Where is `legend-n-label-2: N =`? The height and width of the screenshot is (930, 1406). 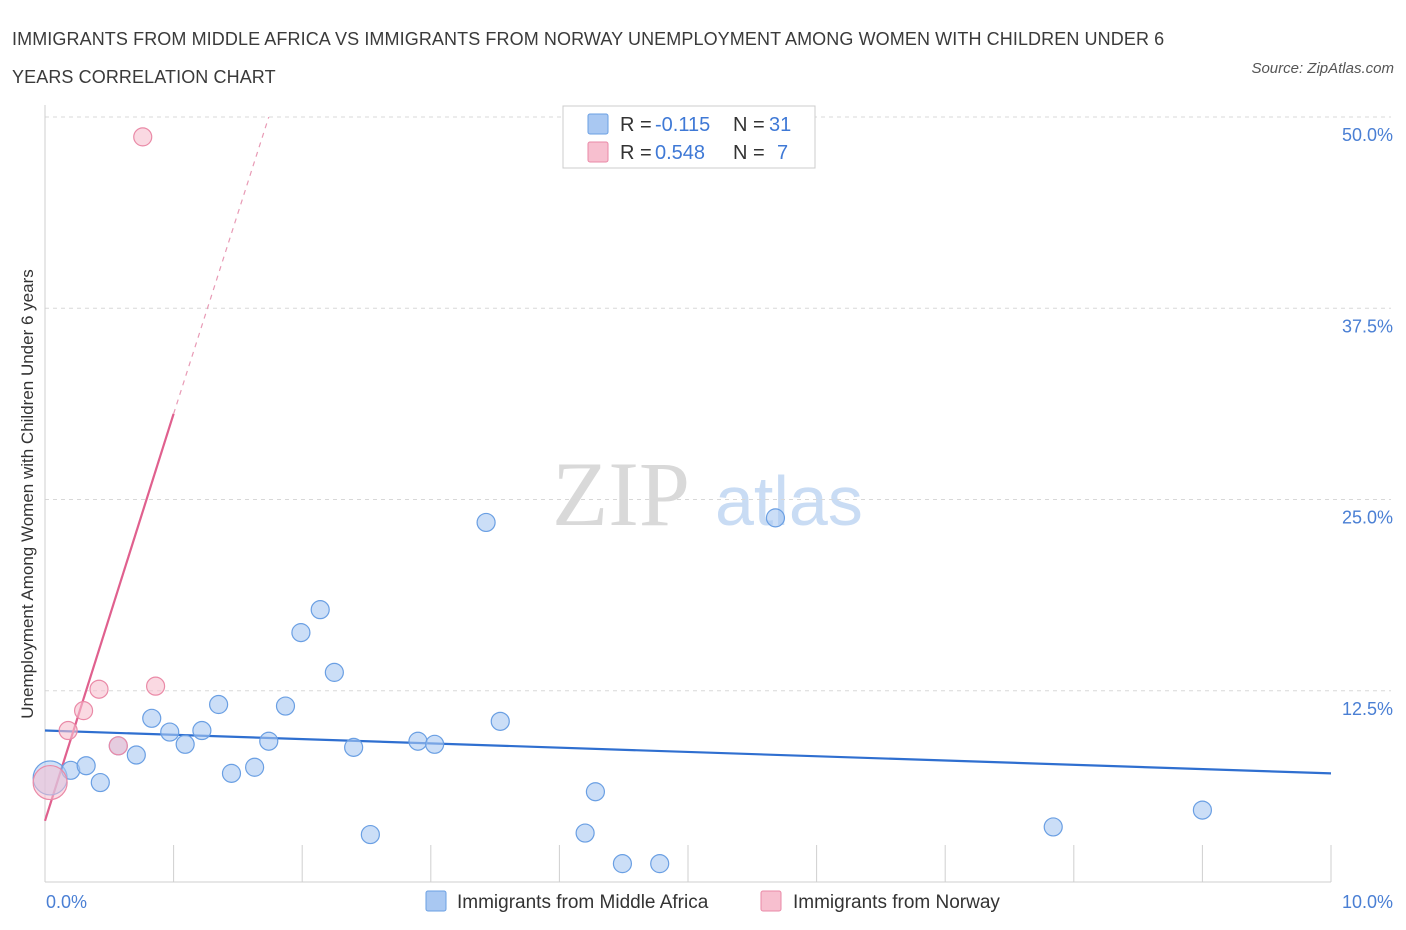 legend-n-label-2: N = is located at coordinates (749, 153).